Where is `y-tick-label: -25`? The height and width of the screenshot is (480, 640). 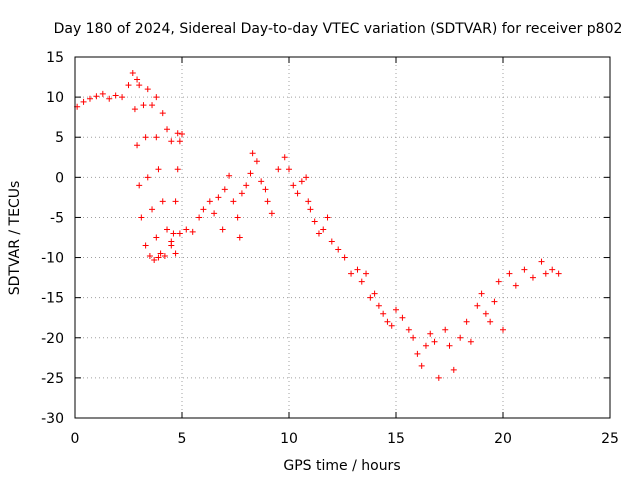
y-tick-label: -25 is located at coordinates (52, 379).